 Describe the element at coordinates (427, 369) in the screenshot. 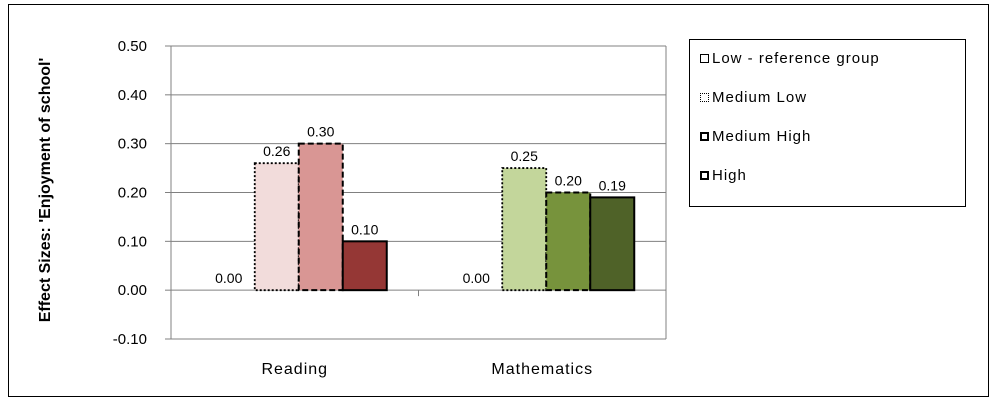

I see `category-labels: Reading Mathematics` at that location.